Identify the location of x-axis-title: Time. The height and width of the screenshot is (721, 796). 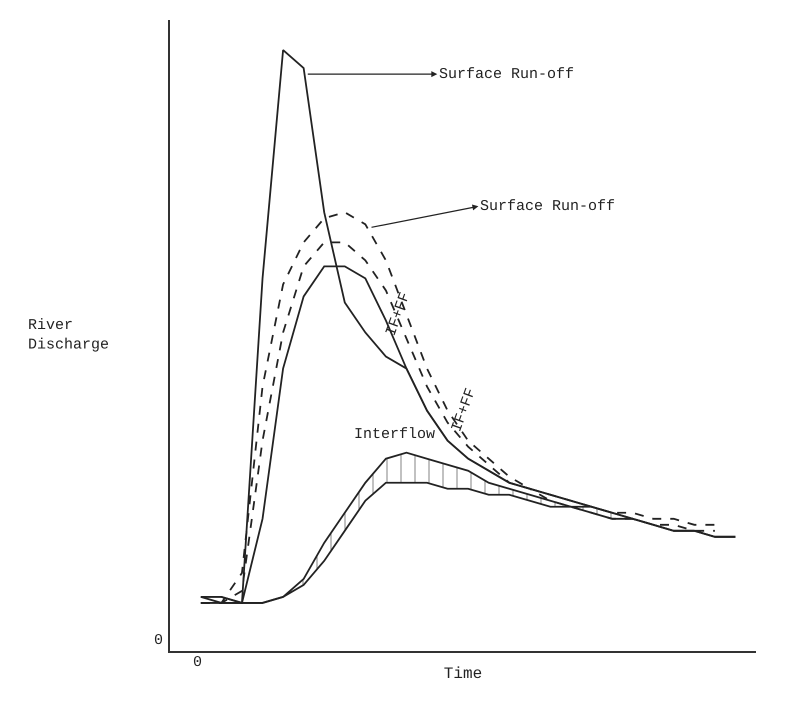
(463, 673).